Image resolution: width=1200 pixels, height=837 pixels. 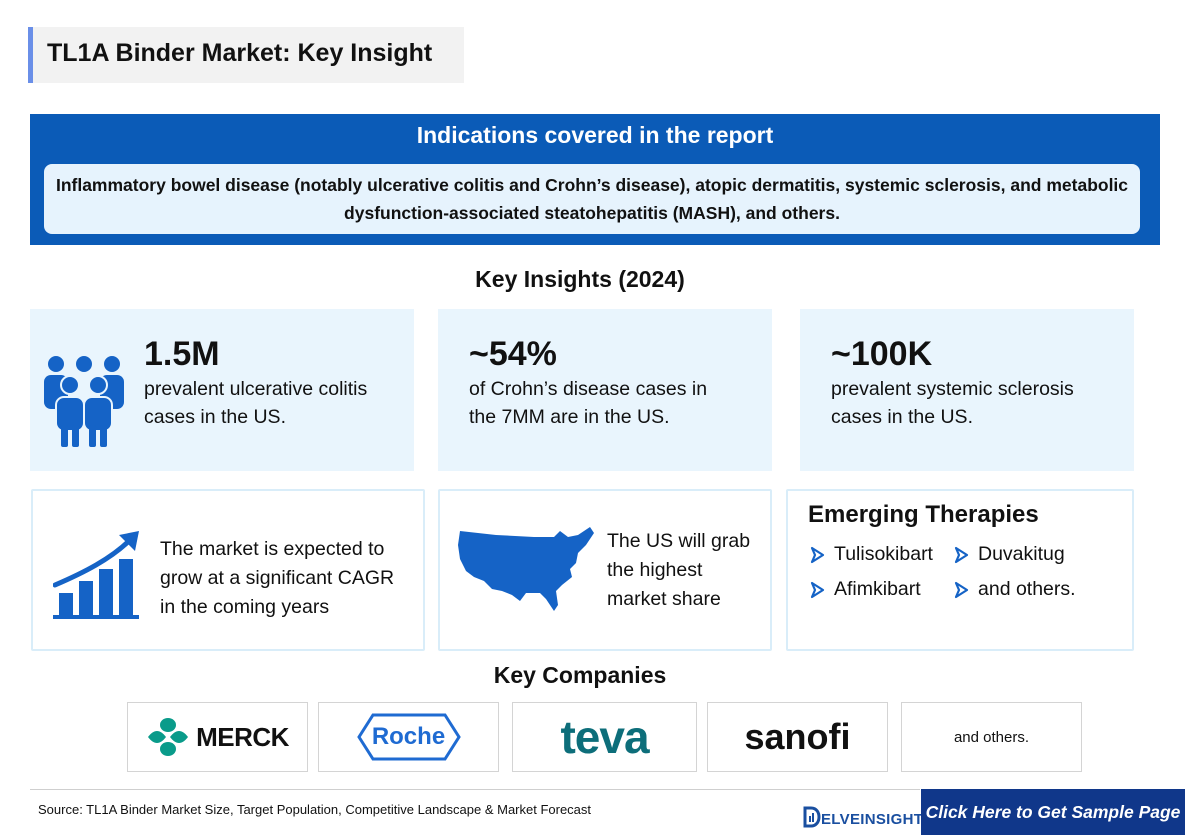 I want to click on sanofi-logo: sanofi, so click(x=797, y=737).